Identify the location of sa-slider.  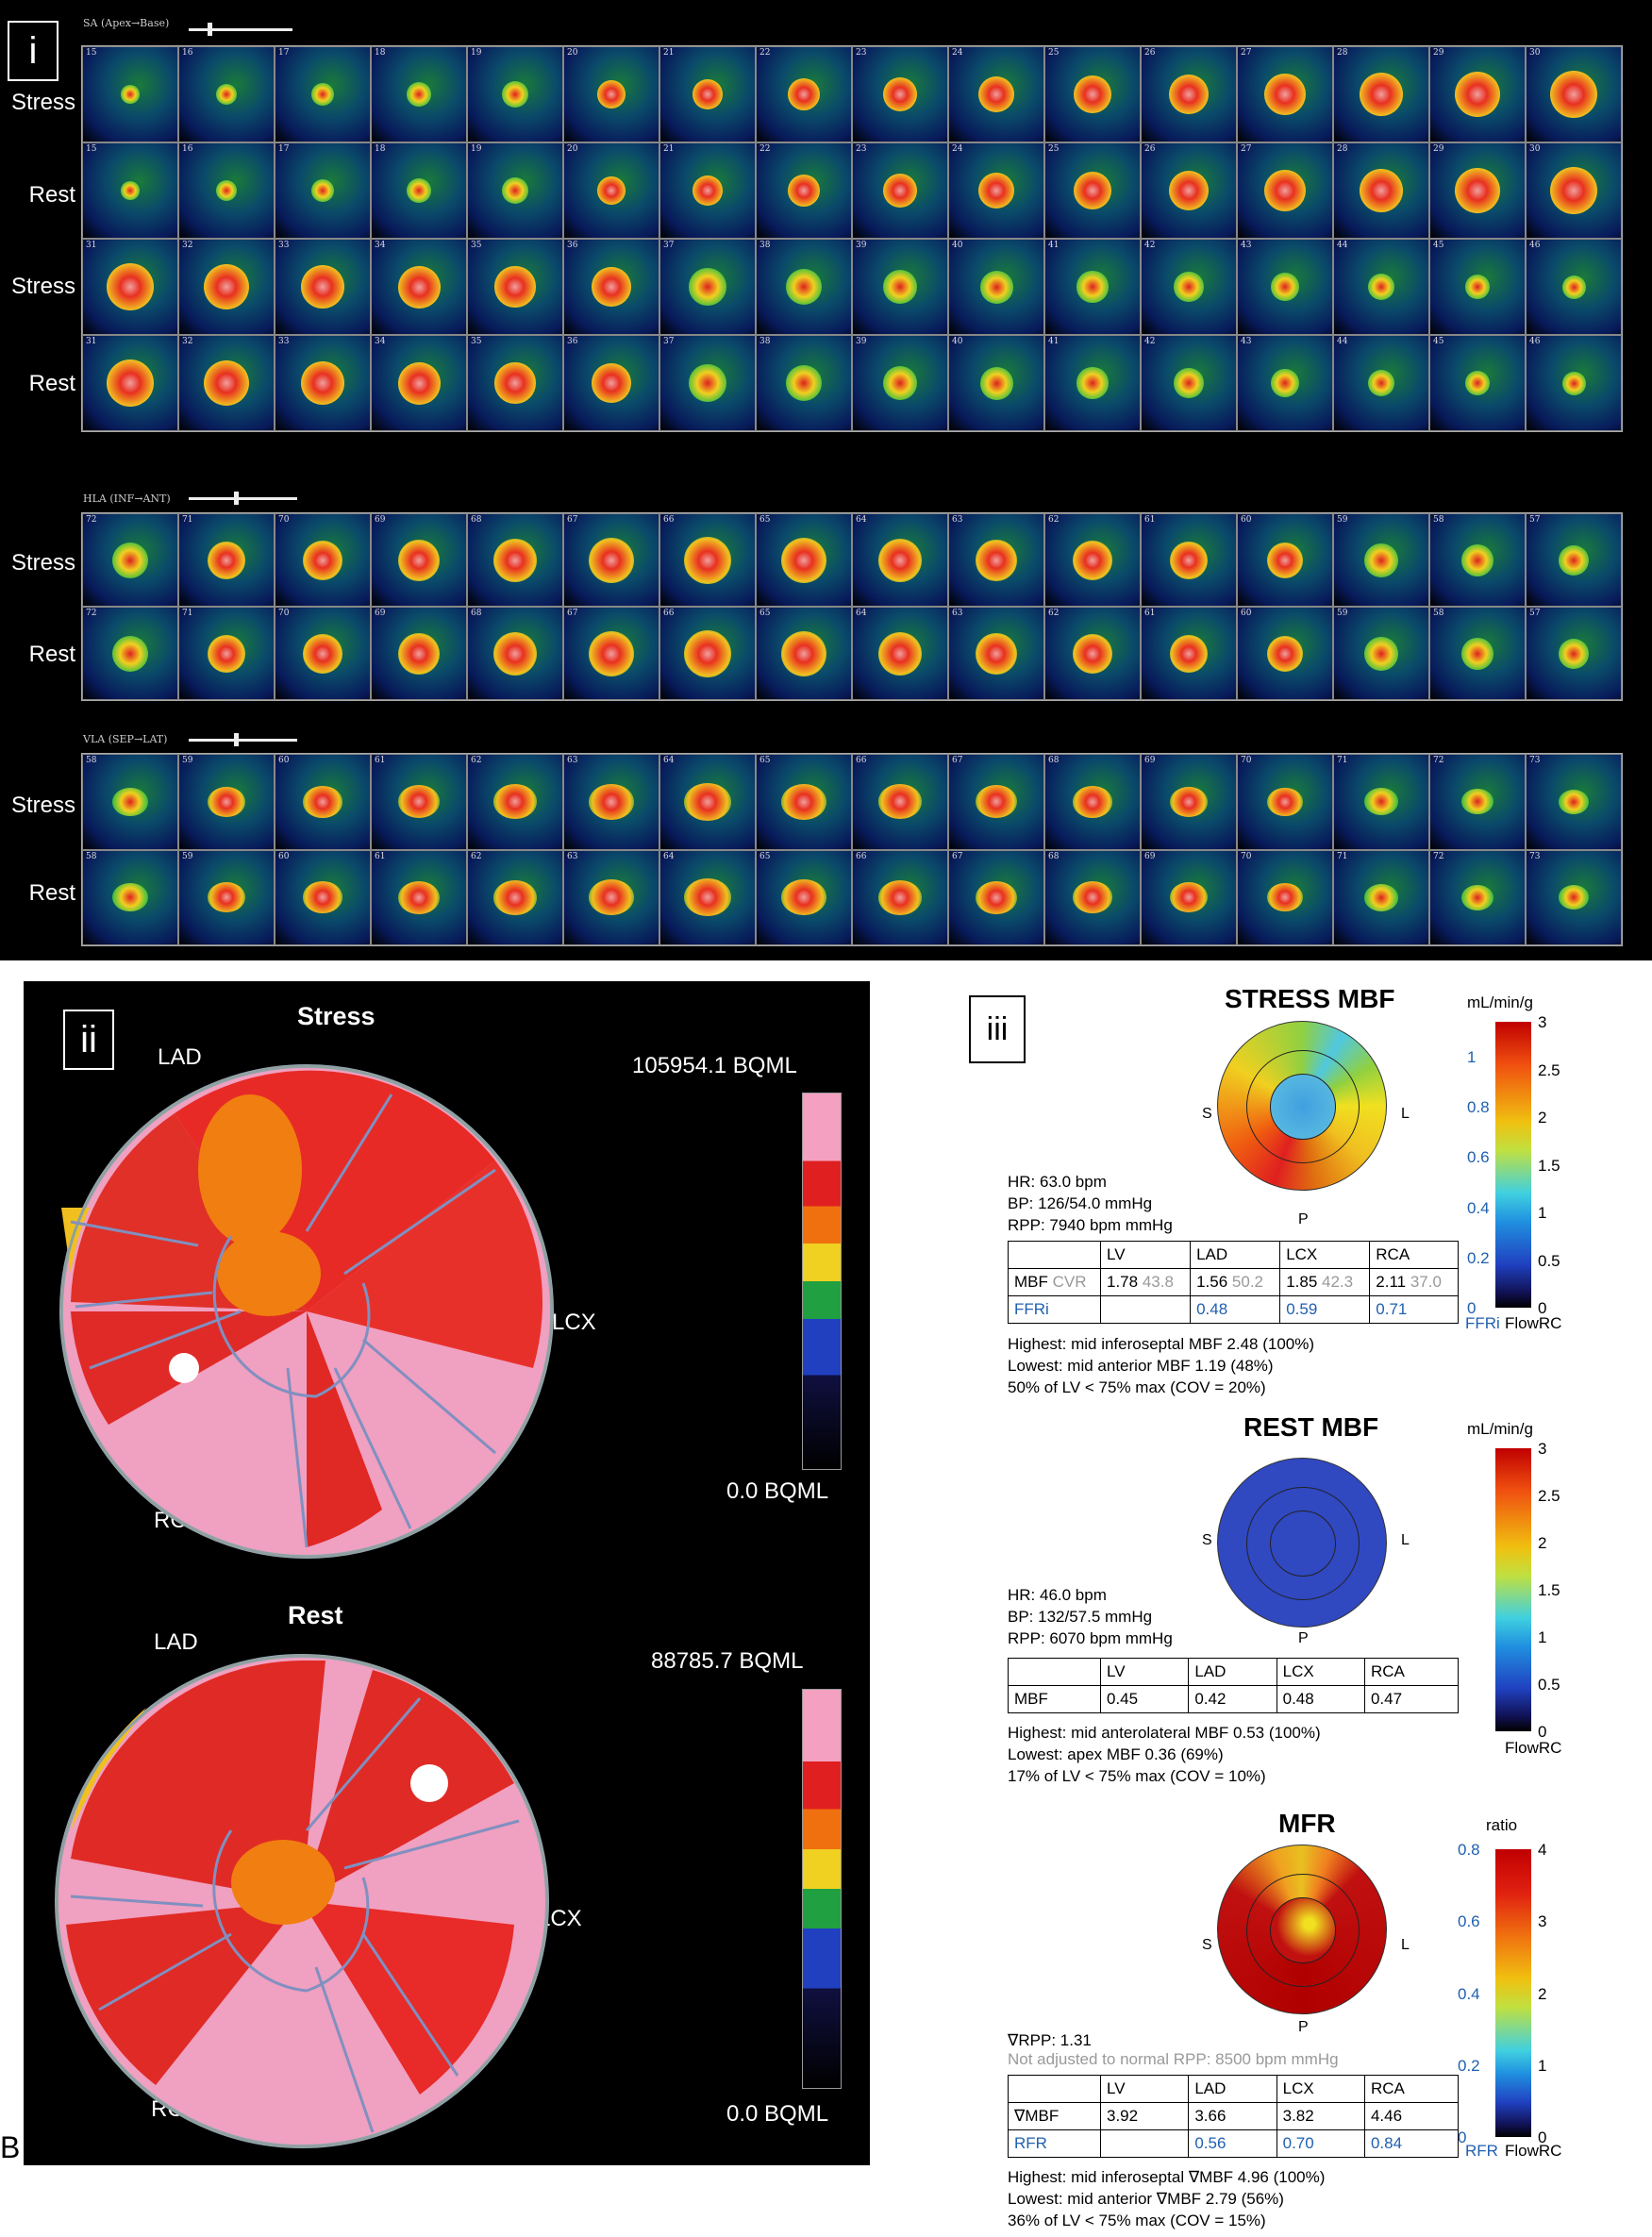
(240, 29).